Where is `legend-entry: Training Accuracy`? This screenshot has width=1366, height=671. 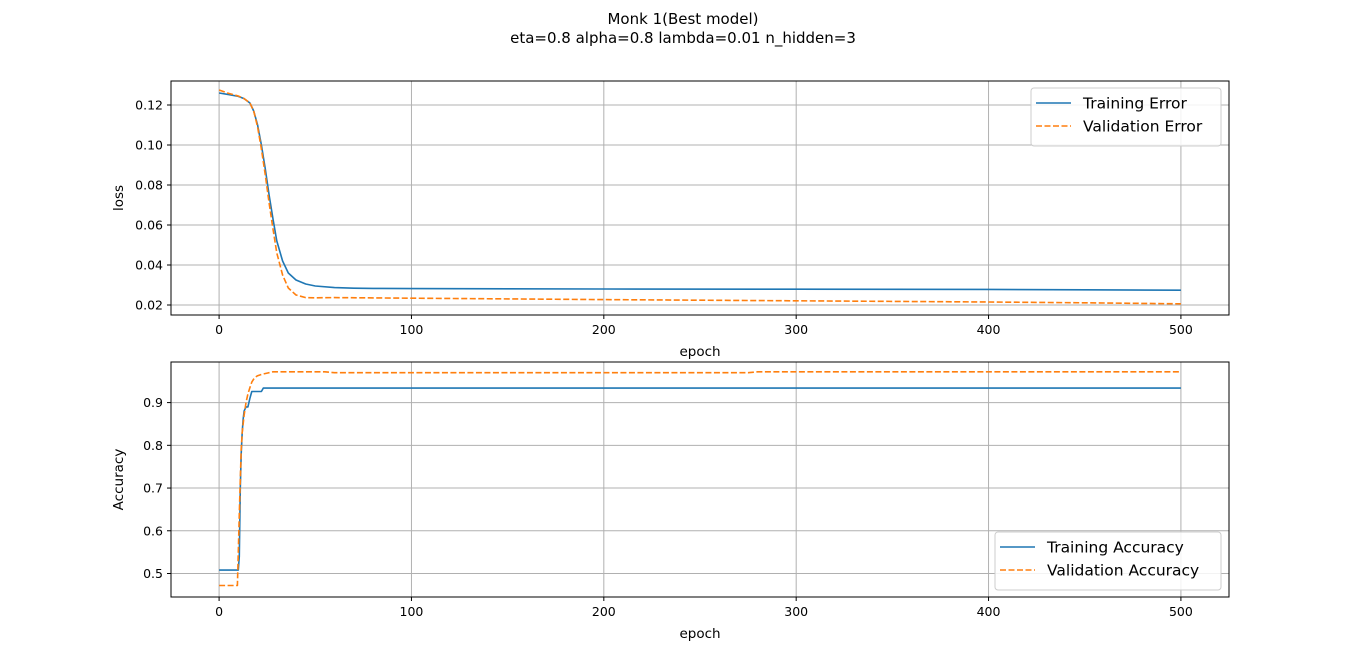 legend-entry: Training Accuracy is located at coordinates (1115, 548).